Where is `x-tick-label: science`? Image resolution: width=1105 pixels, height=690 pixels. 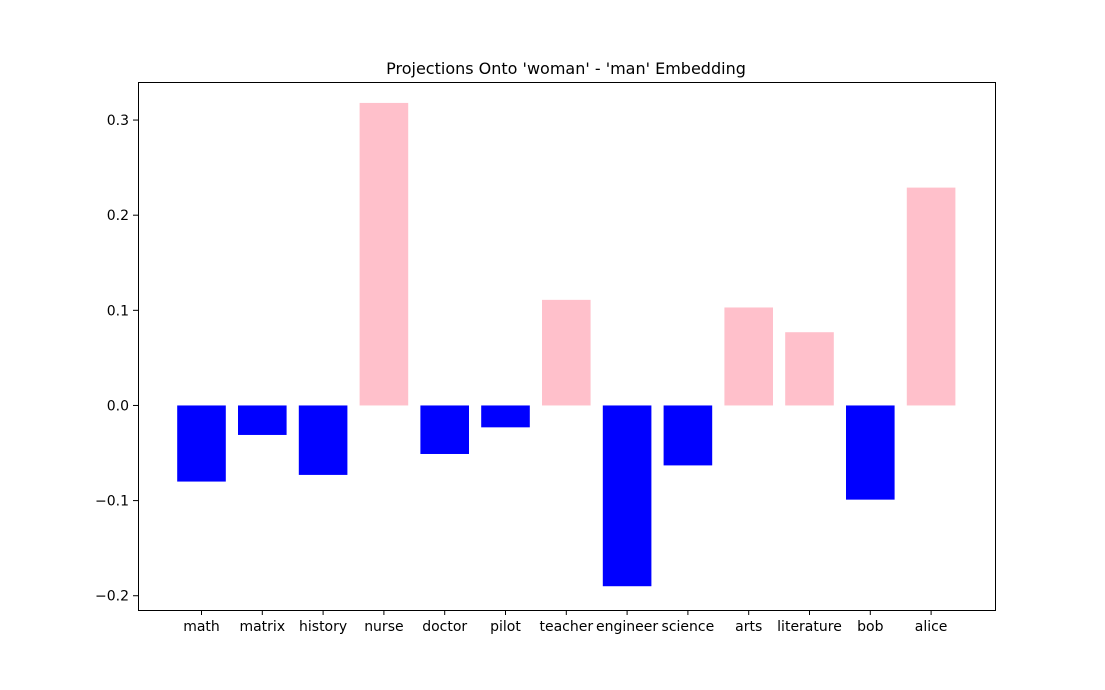 x-tick-label: science is located at coordinates (688, 627).